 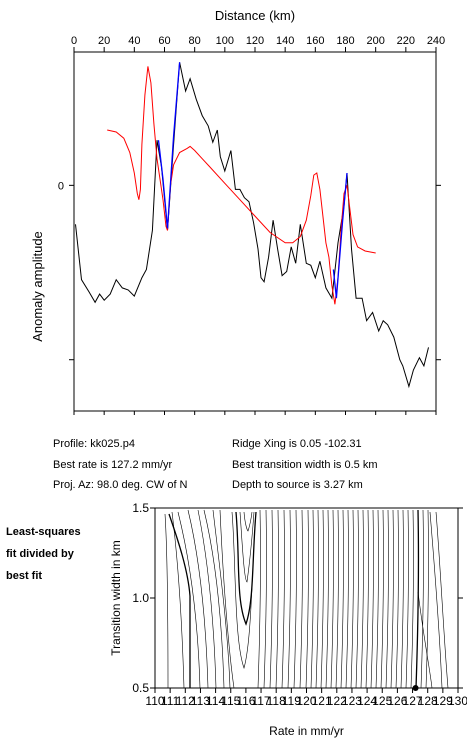 What do you see at coordinates (245, 701) in the screenshot?
I see `rate-tick-label: 116` at bounding box center [245, 701].